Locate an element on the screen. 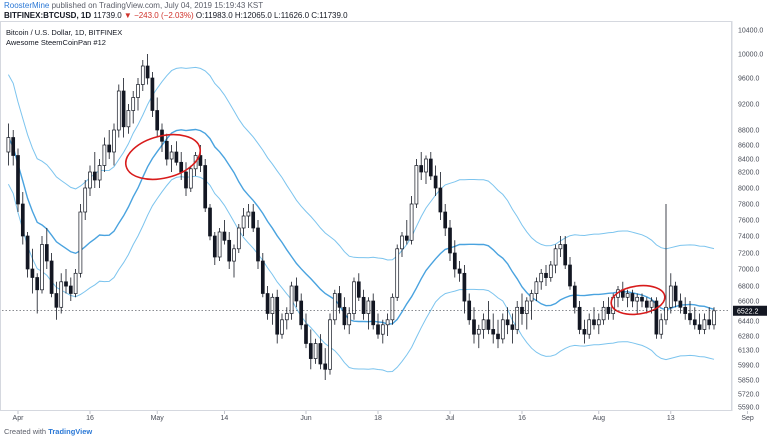  indicator-label: Awesome SteemCoinPan #12 is located at coordinates (56, 42).